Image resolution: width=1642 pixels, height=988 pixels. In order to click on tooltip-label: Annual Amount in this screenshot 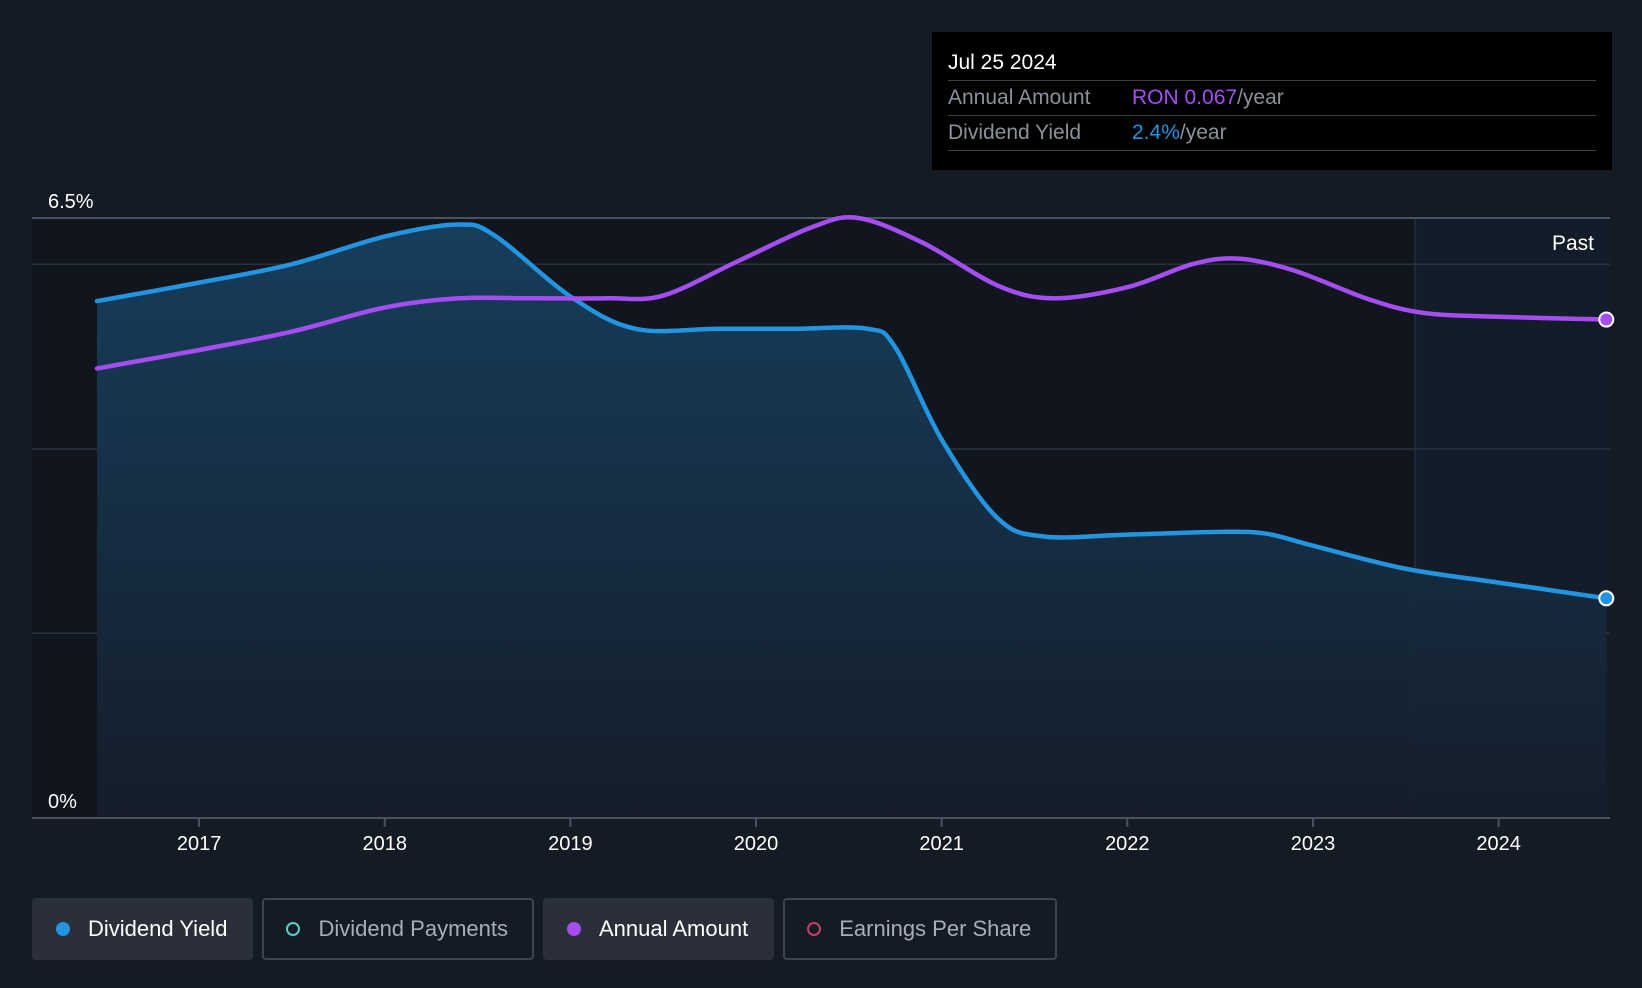, I will do `click(1019, 97)`.